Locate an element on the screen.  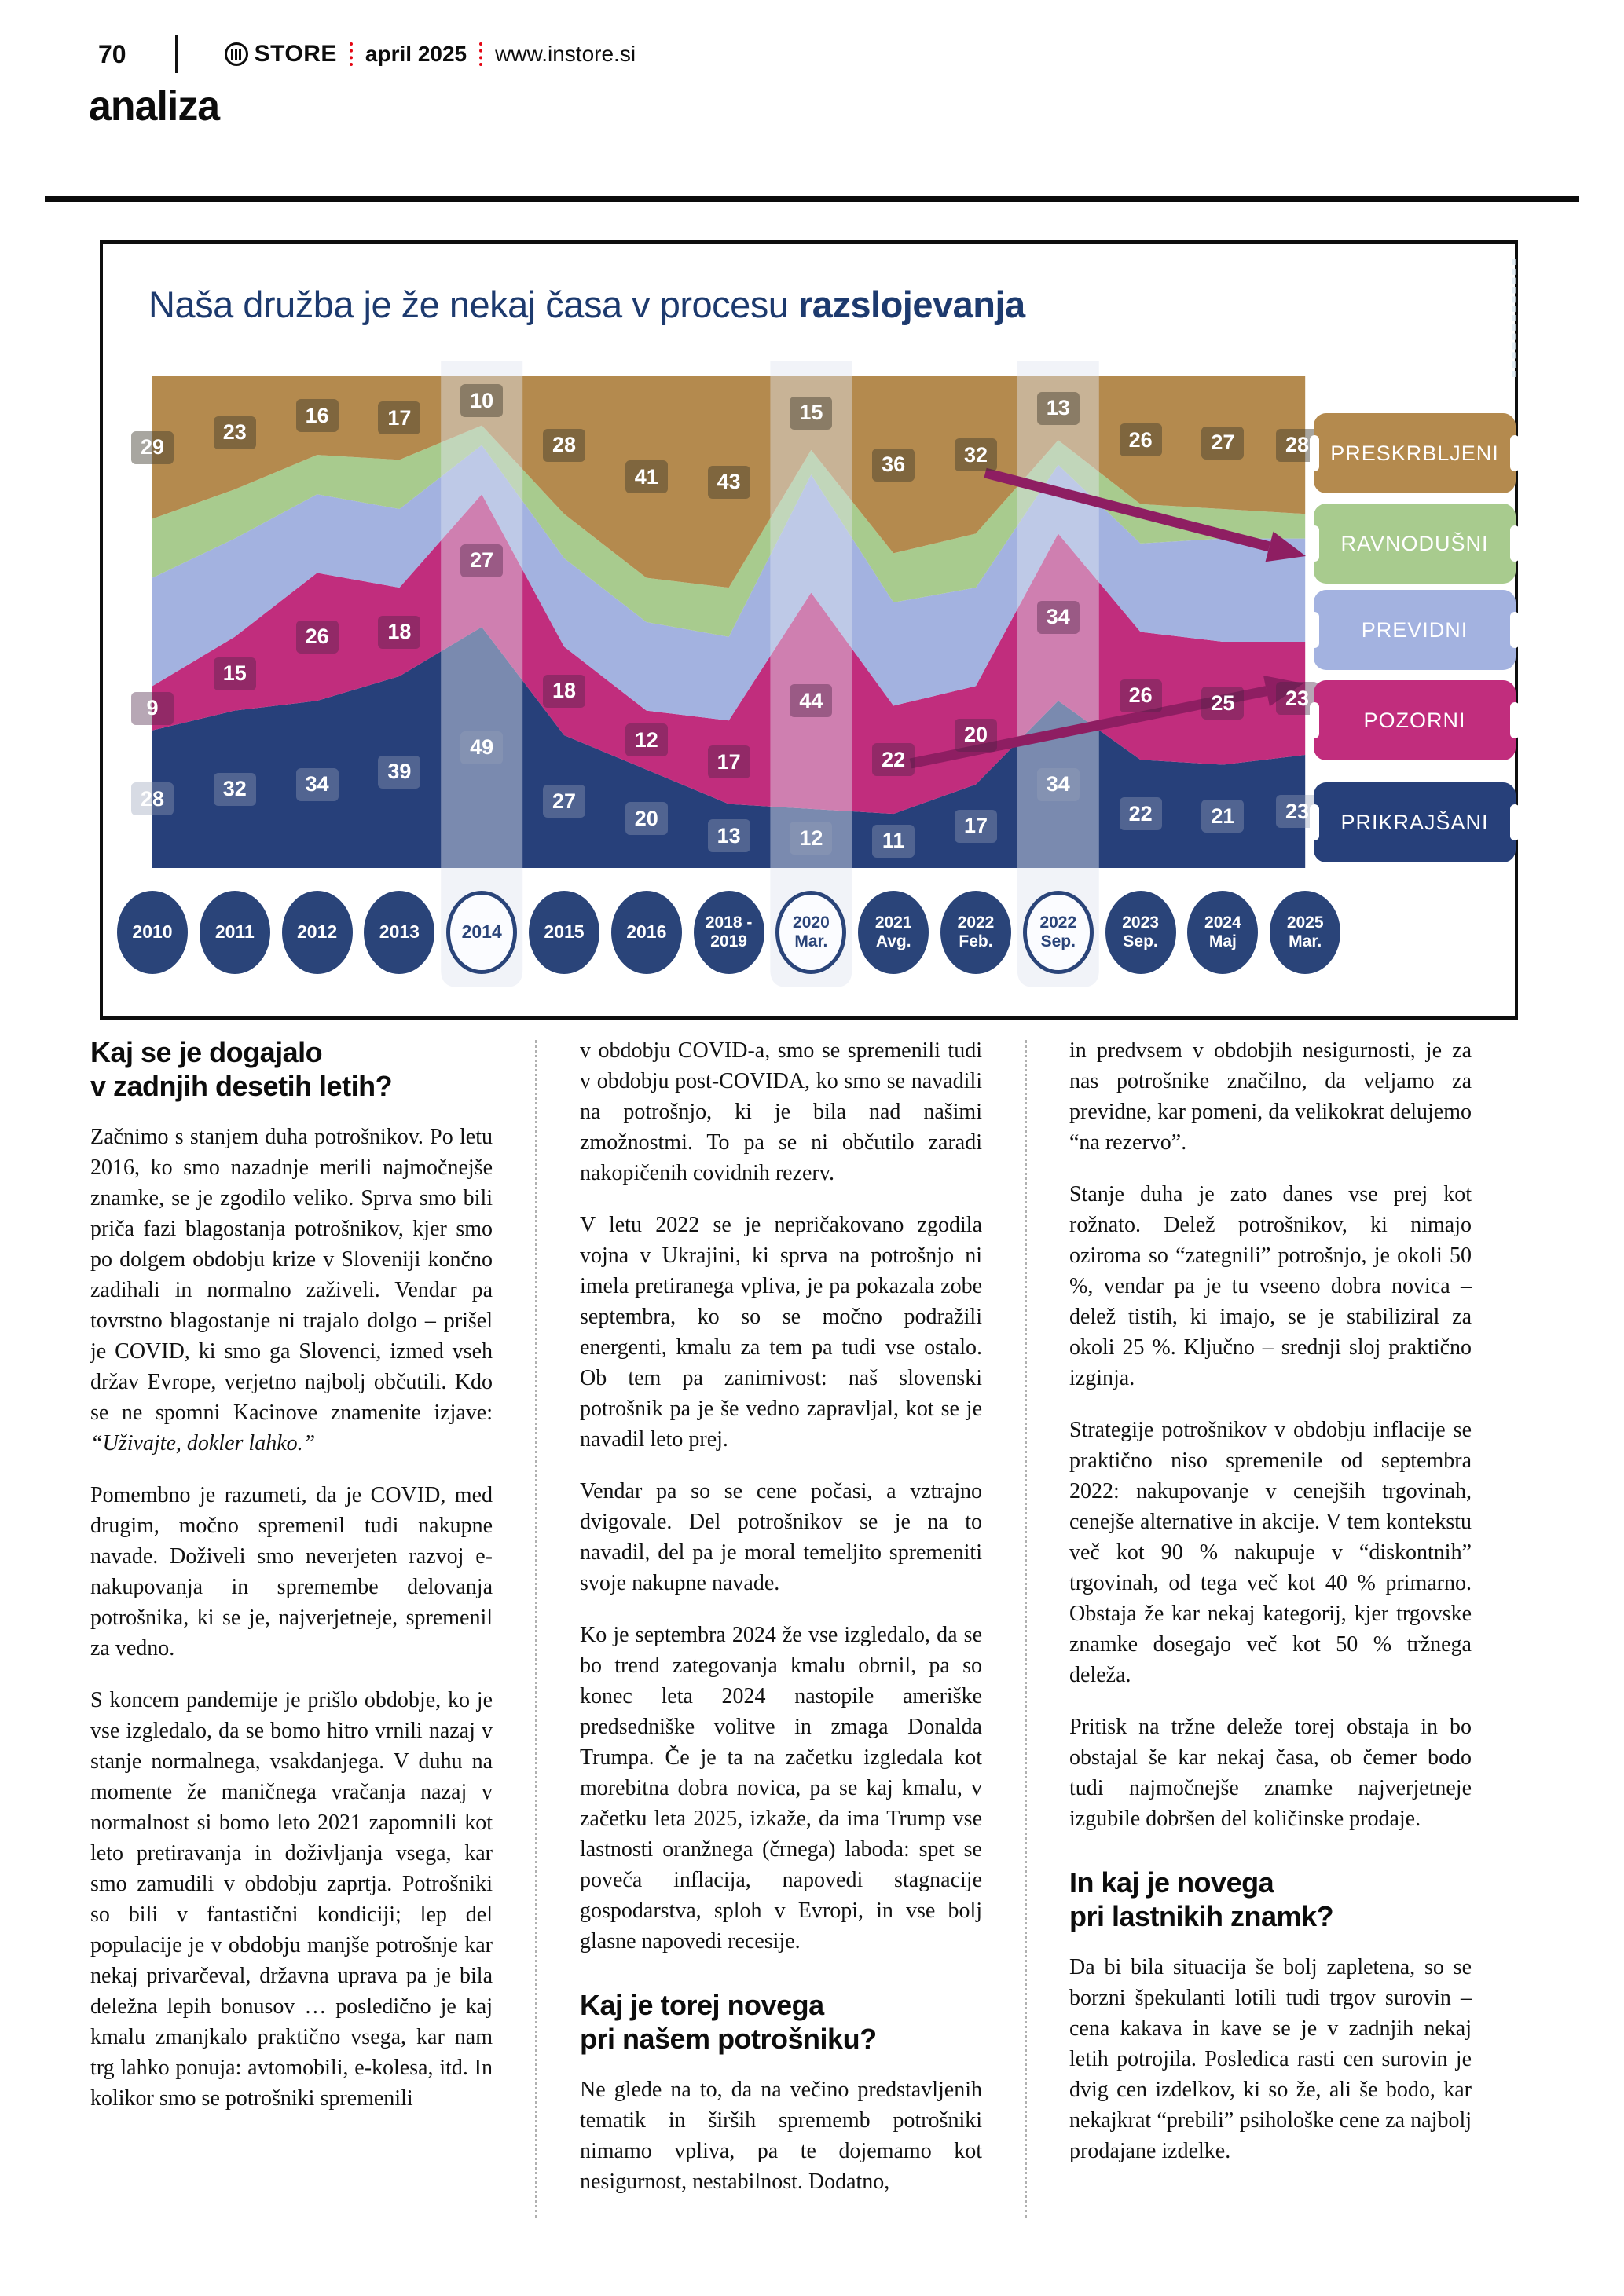
legend-item-prikrajšani: PRIKRAJŠANI is located at coordinates (1415, 822).